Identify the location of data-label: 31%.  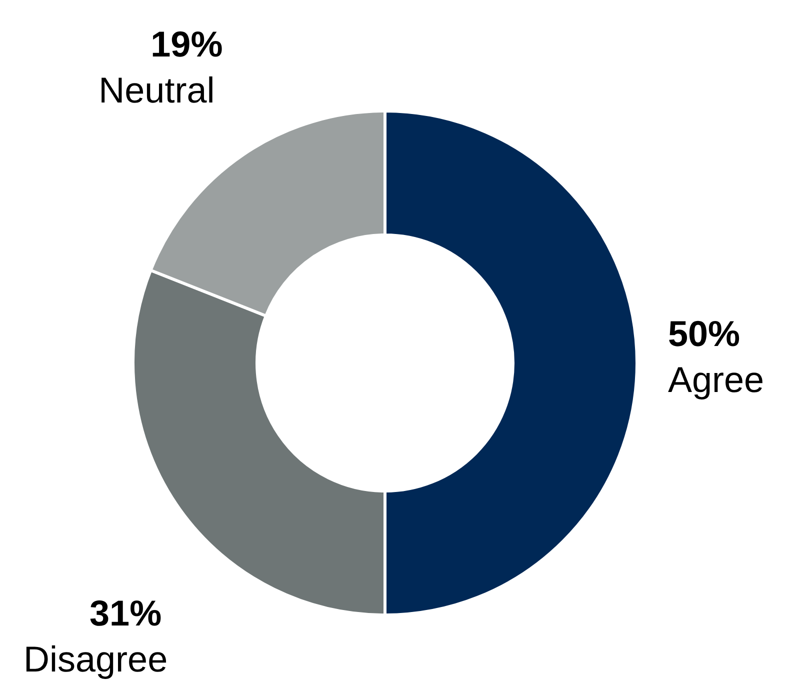
(126, 613).